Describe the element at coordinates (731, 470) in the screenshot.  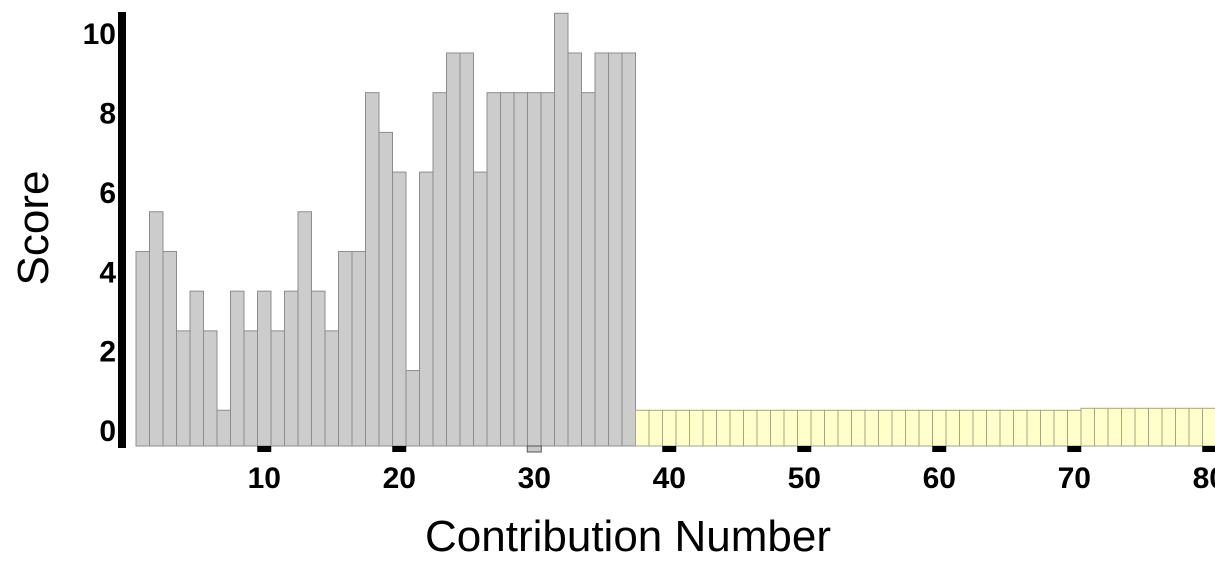
I see `x-ticks: 10 20 30 40 50 60 70 80` at that location.